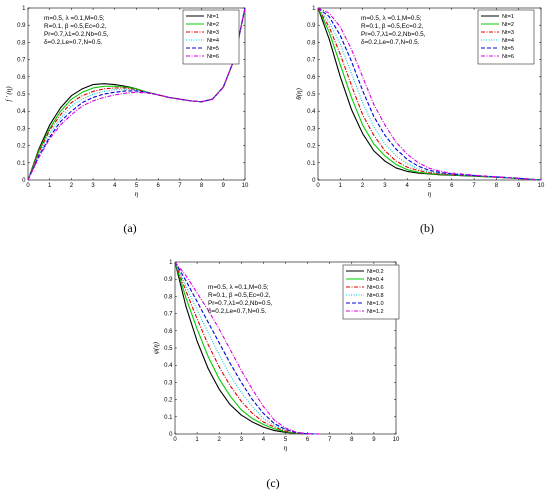  I want to click on legend-label: Nt=4, so click(213, 41).